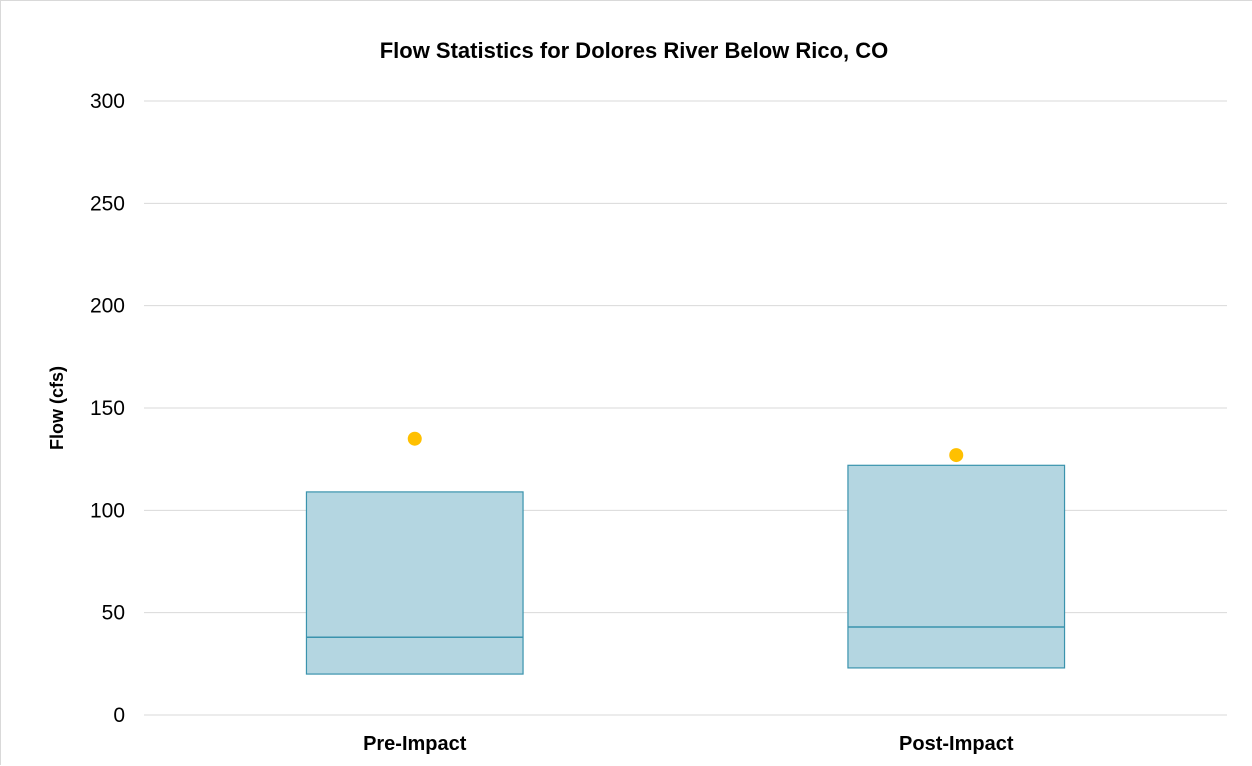 The image size is (1252, 766). I want to click on y-tick-label: 200, so click(107, 306).